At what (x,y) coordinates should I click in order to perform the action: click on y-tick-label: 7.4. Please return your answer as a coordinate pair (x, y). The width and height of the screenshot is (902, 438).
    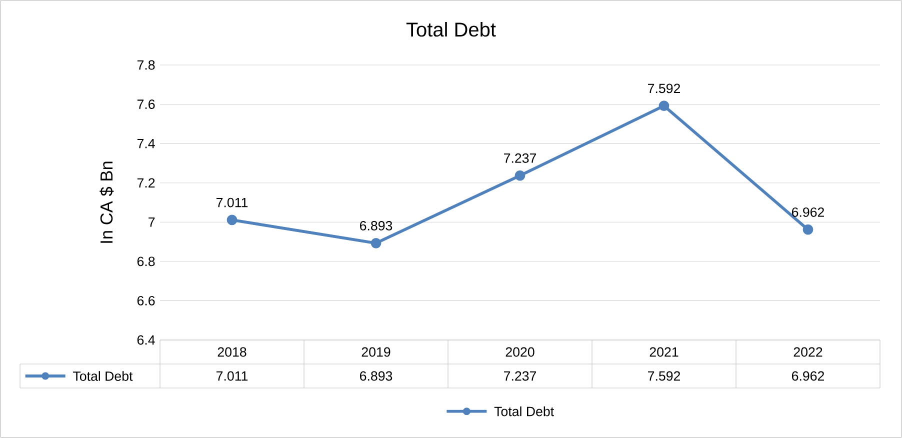
    Looking at the image, I should click on (146, 143).